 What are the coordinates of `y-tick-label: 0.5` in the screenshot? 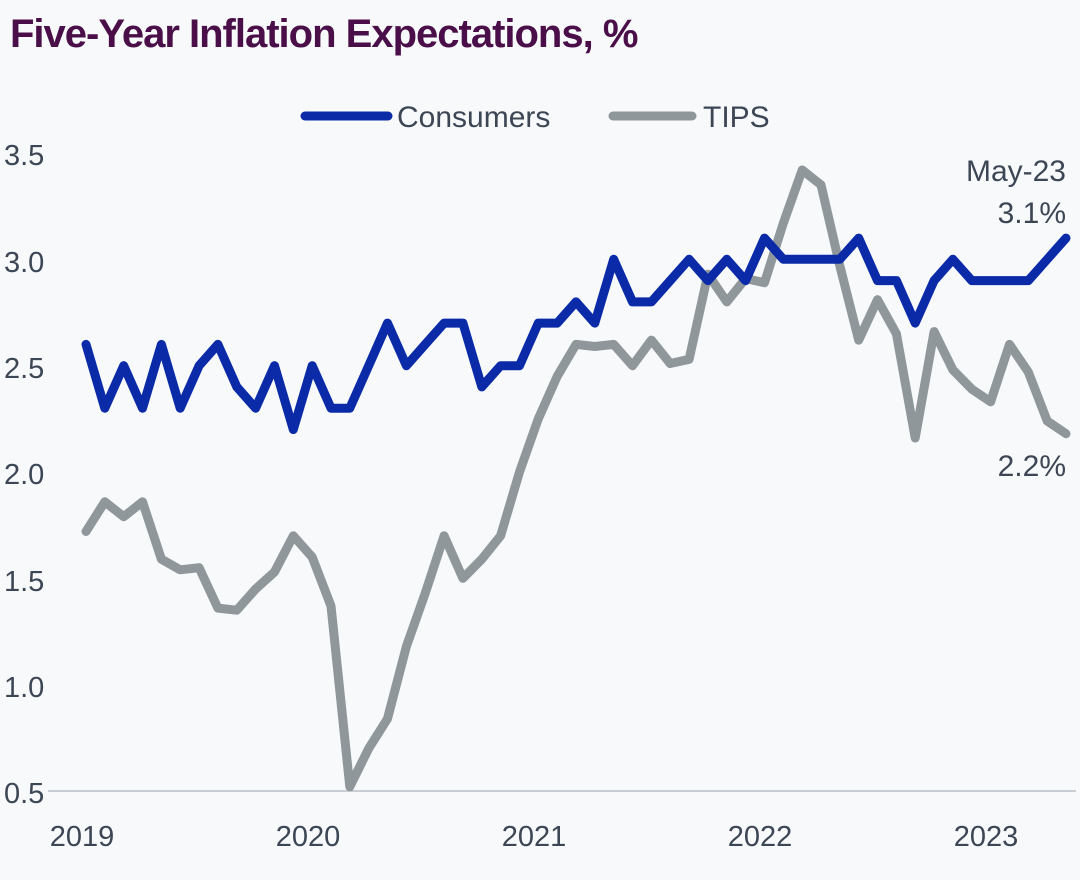 It's located at (24, 794).